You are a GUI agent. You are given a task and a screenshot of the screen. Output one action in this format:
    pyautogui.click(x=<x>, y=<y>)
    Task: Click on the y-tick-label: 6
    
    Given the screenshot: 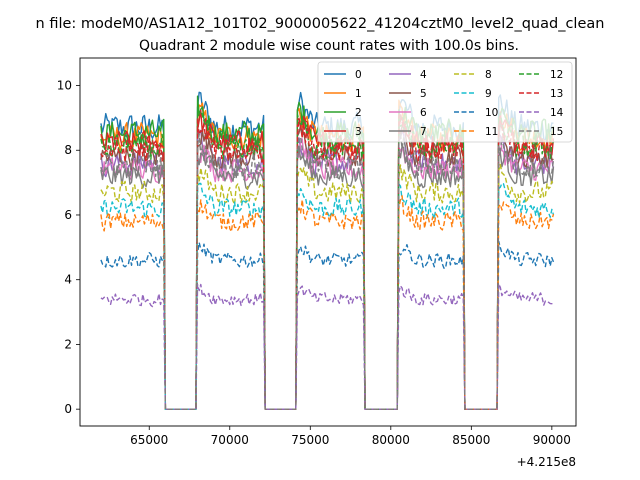 What is the action you would take?
    pyautogui.click(x=68, y=215)
    